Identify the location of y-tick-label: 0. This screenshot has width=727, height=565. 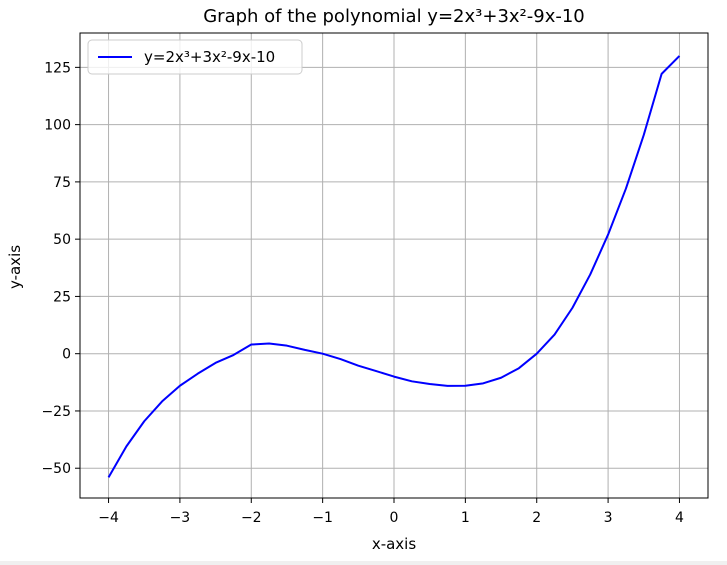
(66, 355).